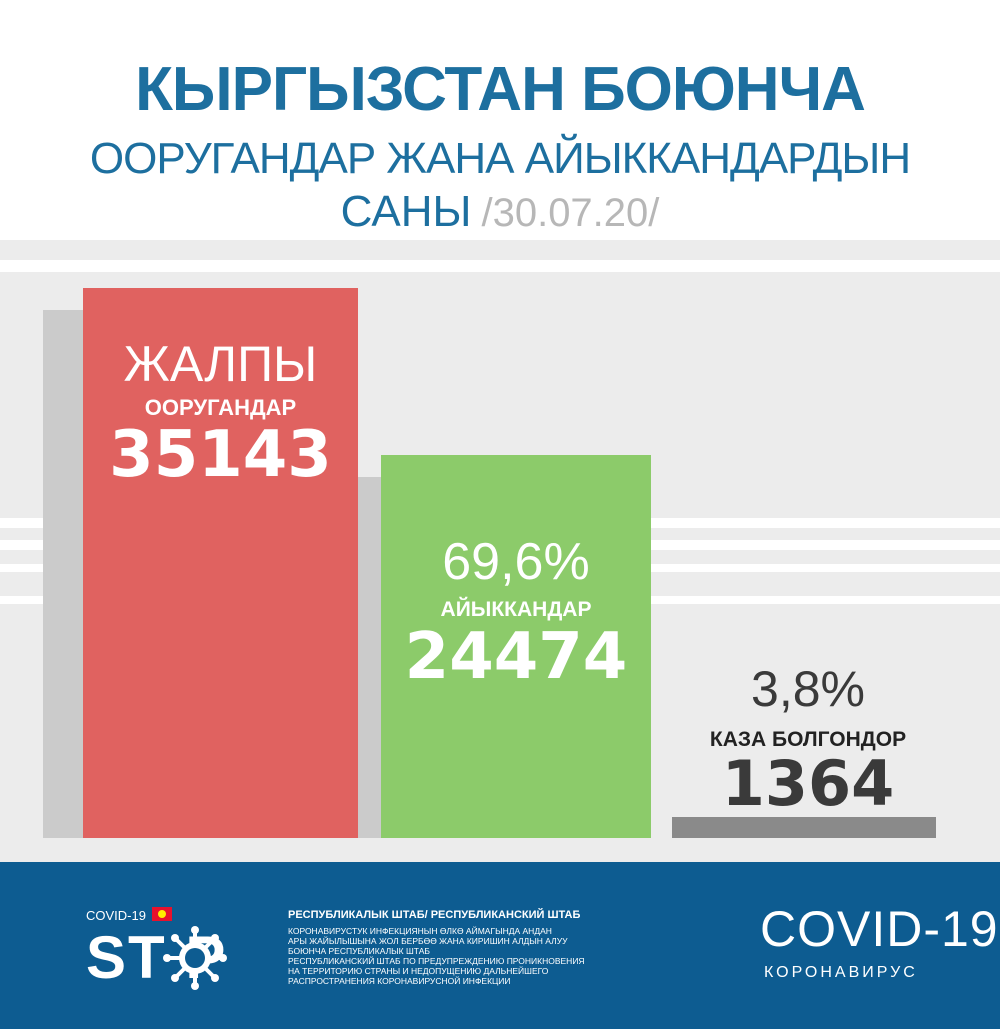 The width and height of the screenshot is (1000, 1029). What do you see at coordinates (220, 563) in the screenshot?
I see `bar-total-cases` at bounding box center [220, 563].